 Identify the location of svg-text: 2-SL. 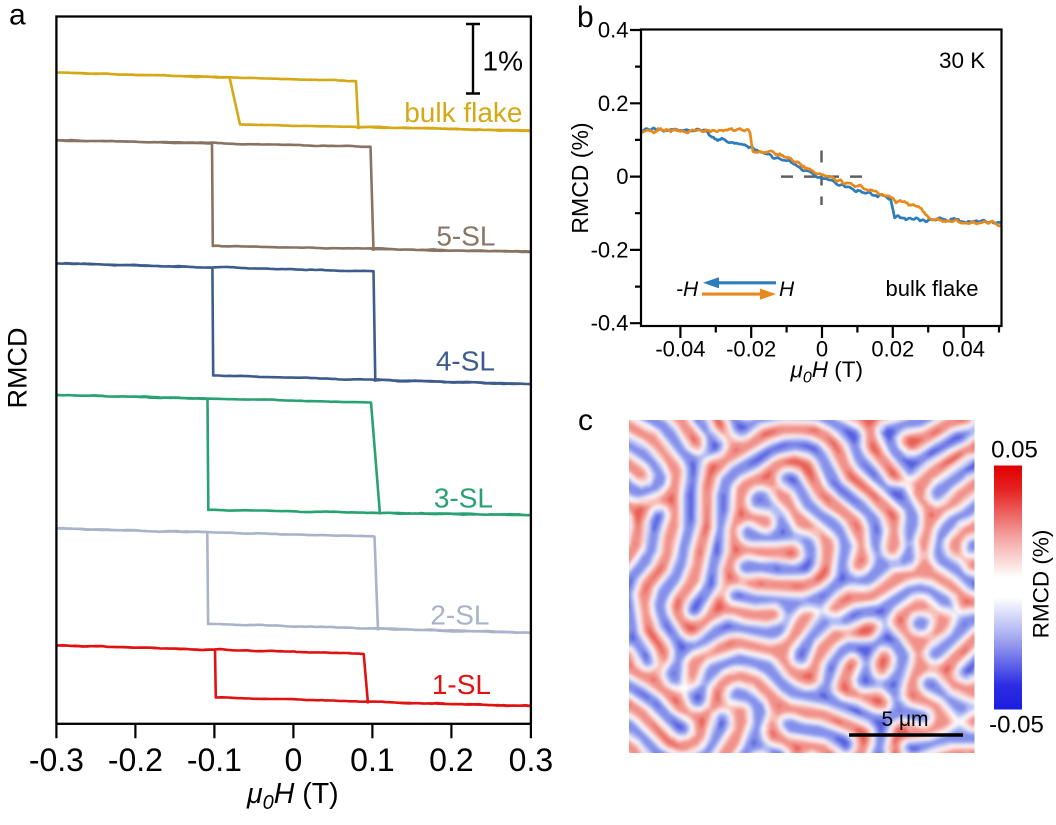
(459, 614).